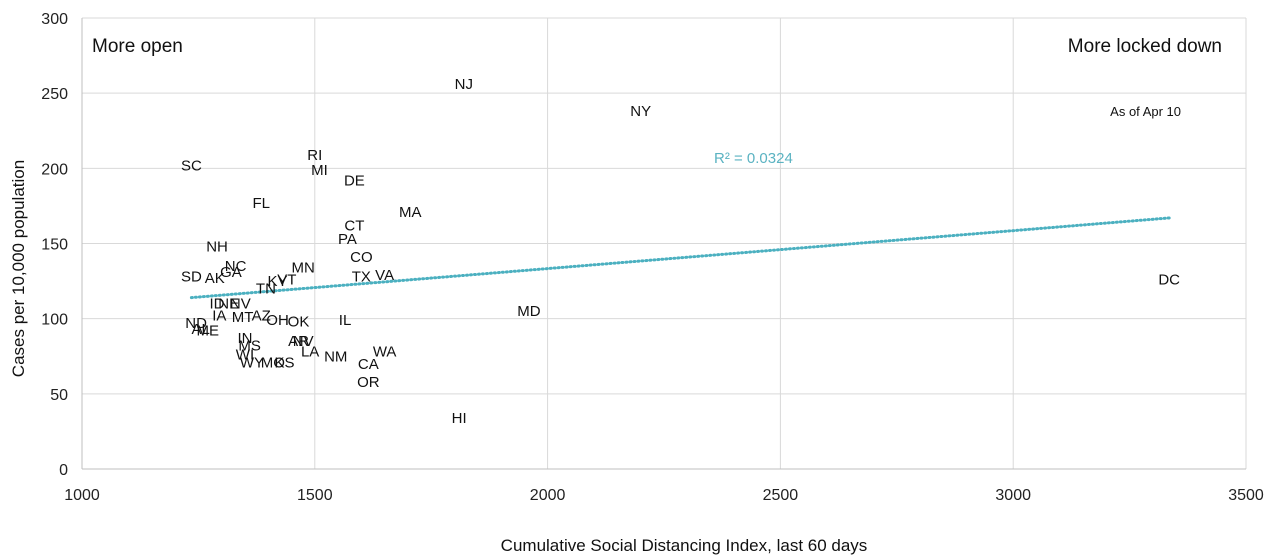  Describe the element at coordinates (314, 155) in the screenshot. I see `data-point-ri: RI` at that location.